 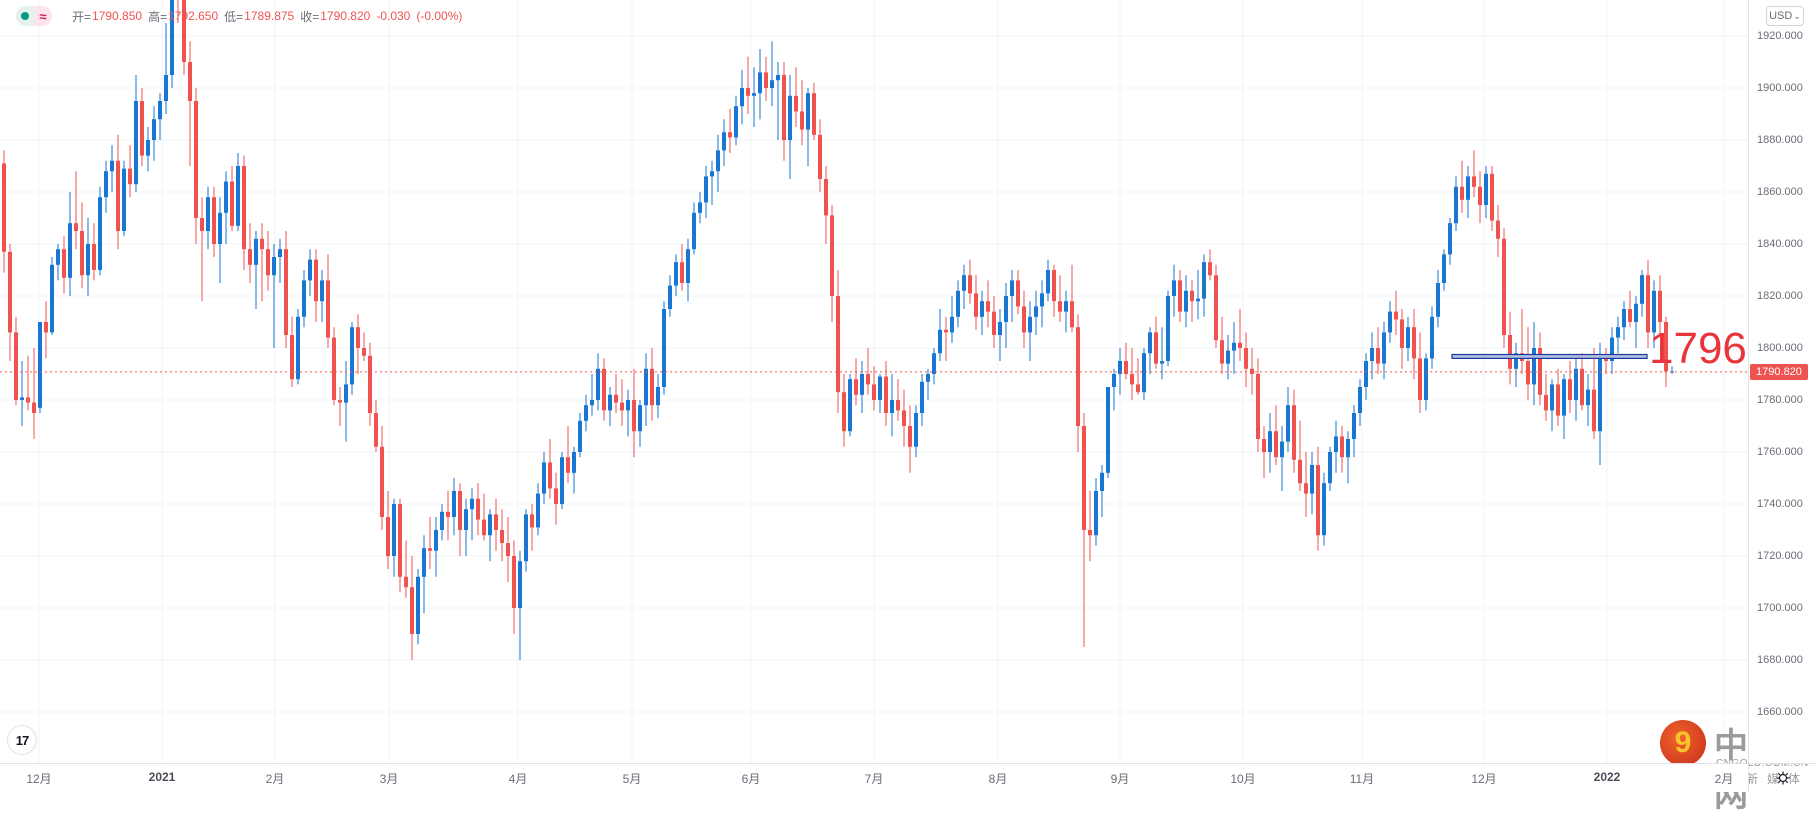 What do you see at coordinates (1785, 16) in the screenshot?
I see `currency-selector: USD⌄` at bounding box center [1785, 16].